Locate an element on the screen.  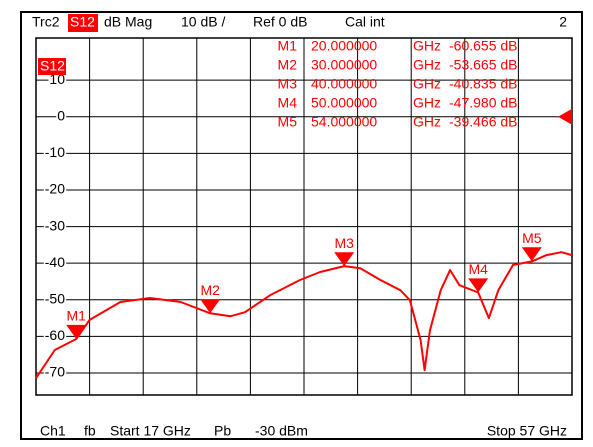
marker-table-value: -40.835 dB is located at coordinates (483, 84).